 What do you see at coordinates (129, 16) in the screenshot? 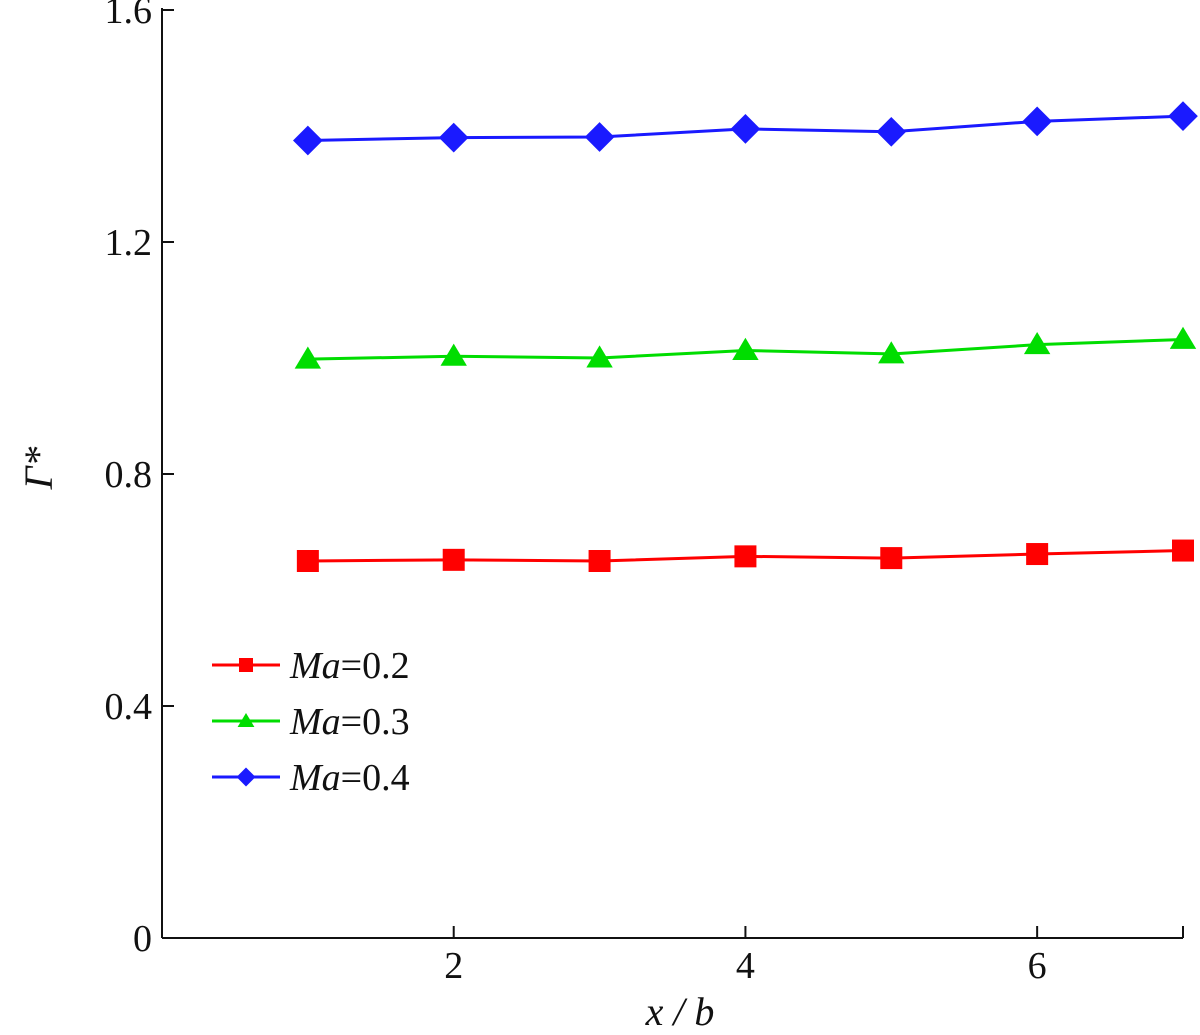
I see `y-tick-label: 1.6` at bounding box center [129, 16].